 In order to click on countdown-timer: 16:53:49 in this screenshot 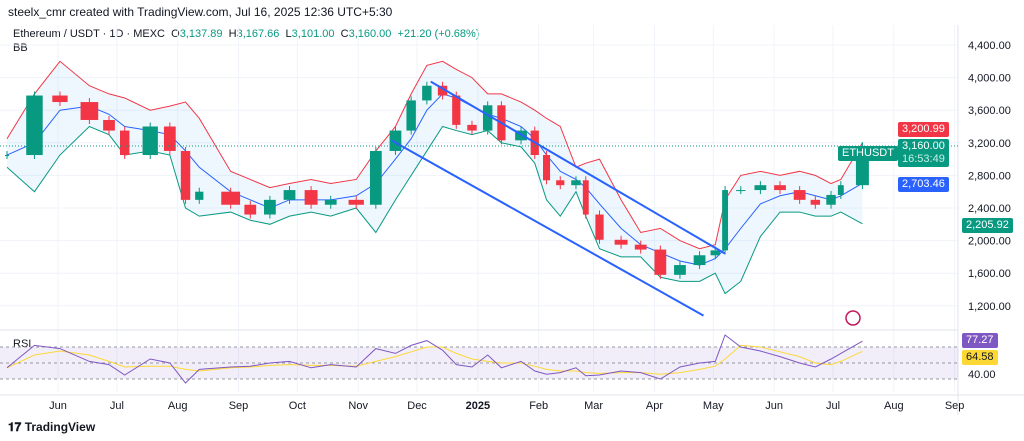, I will do `click(923, 159)`.